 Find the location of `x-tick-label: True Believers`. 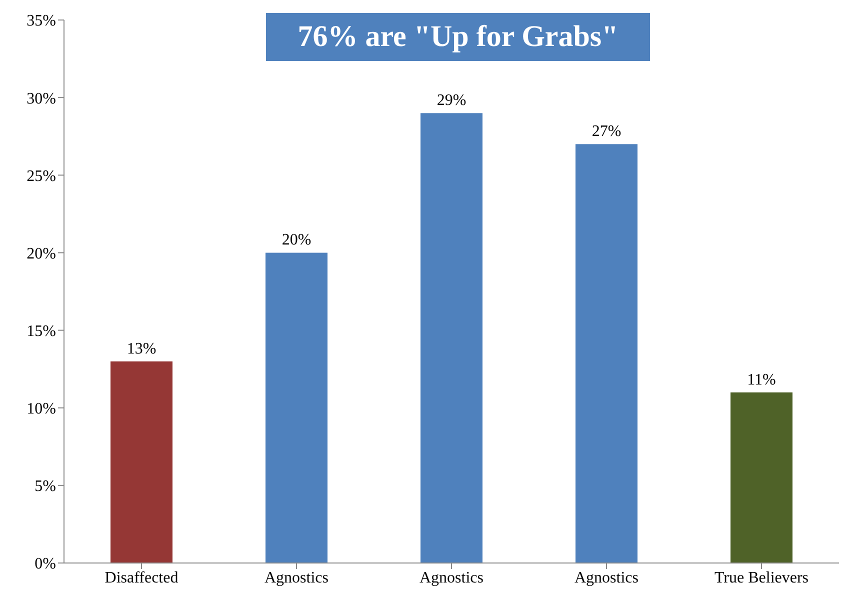

x-tick-label: True Believers is located at coordinates (761, 577).